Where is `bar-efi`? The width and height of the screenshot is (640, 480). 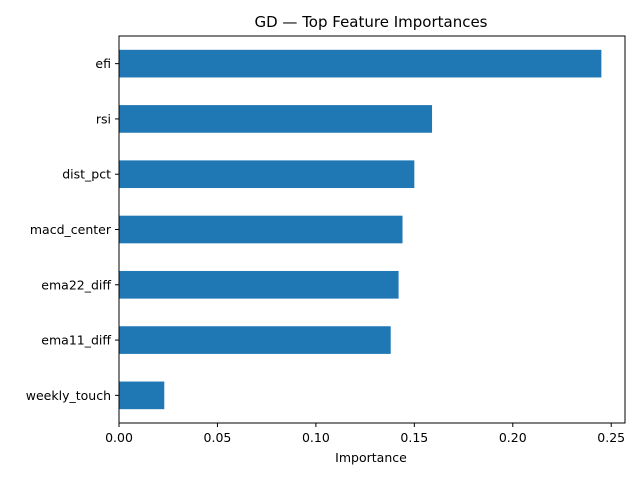
bar-efi is located at coordinates (360, 63).